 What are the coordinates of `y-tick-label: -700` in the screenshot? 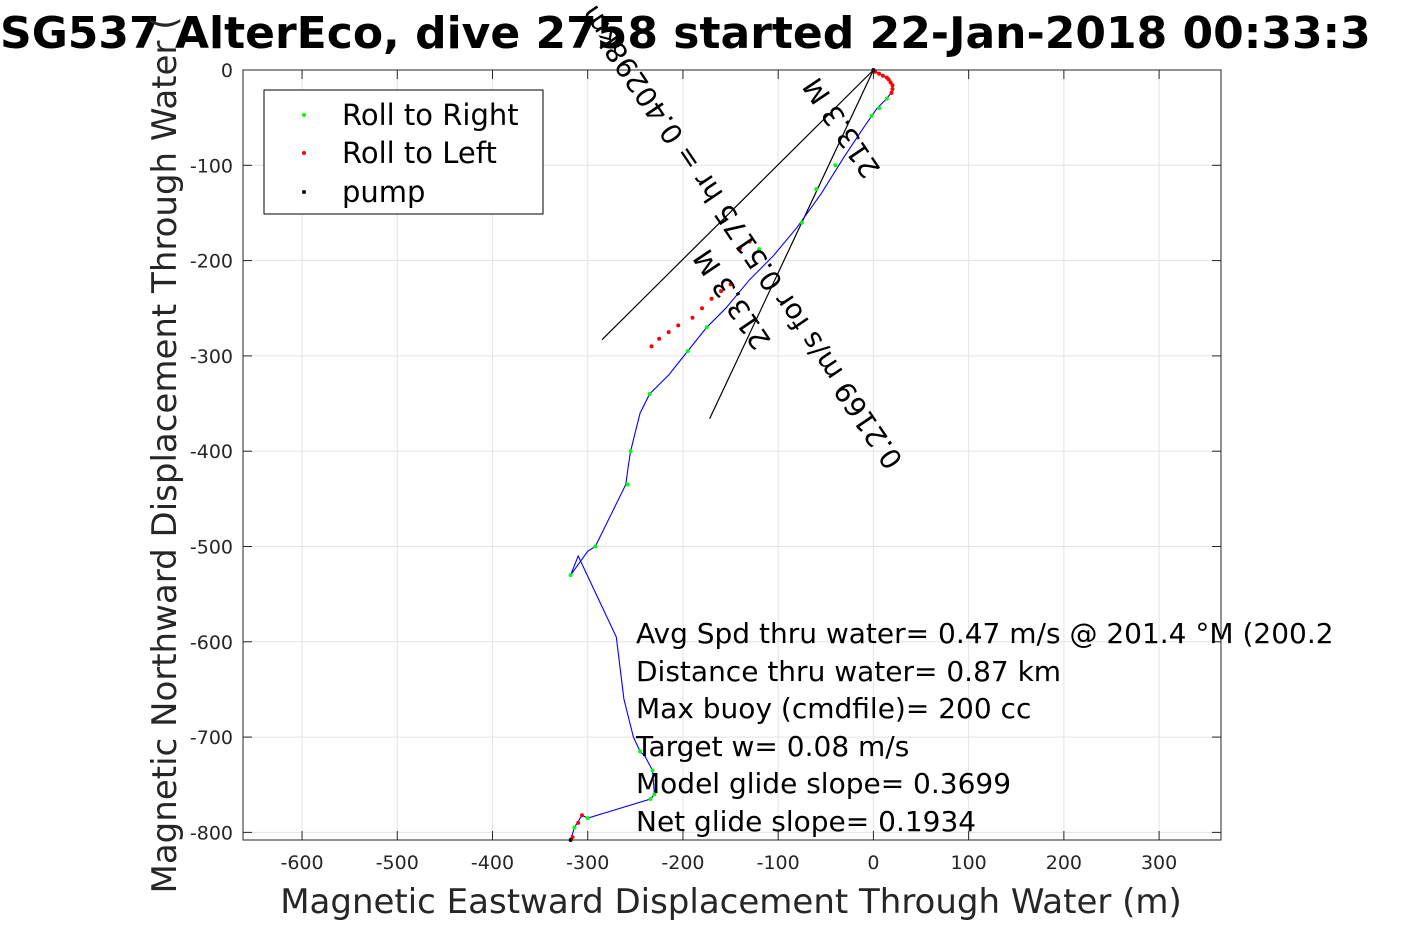 It's located at (211, 738).